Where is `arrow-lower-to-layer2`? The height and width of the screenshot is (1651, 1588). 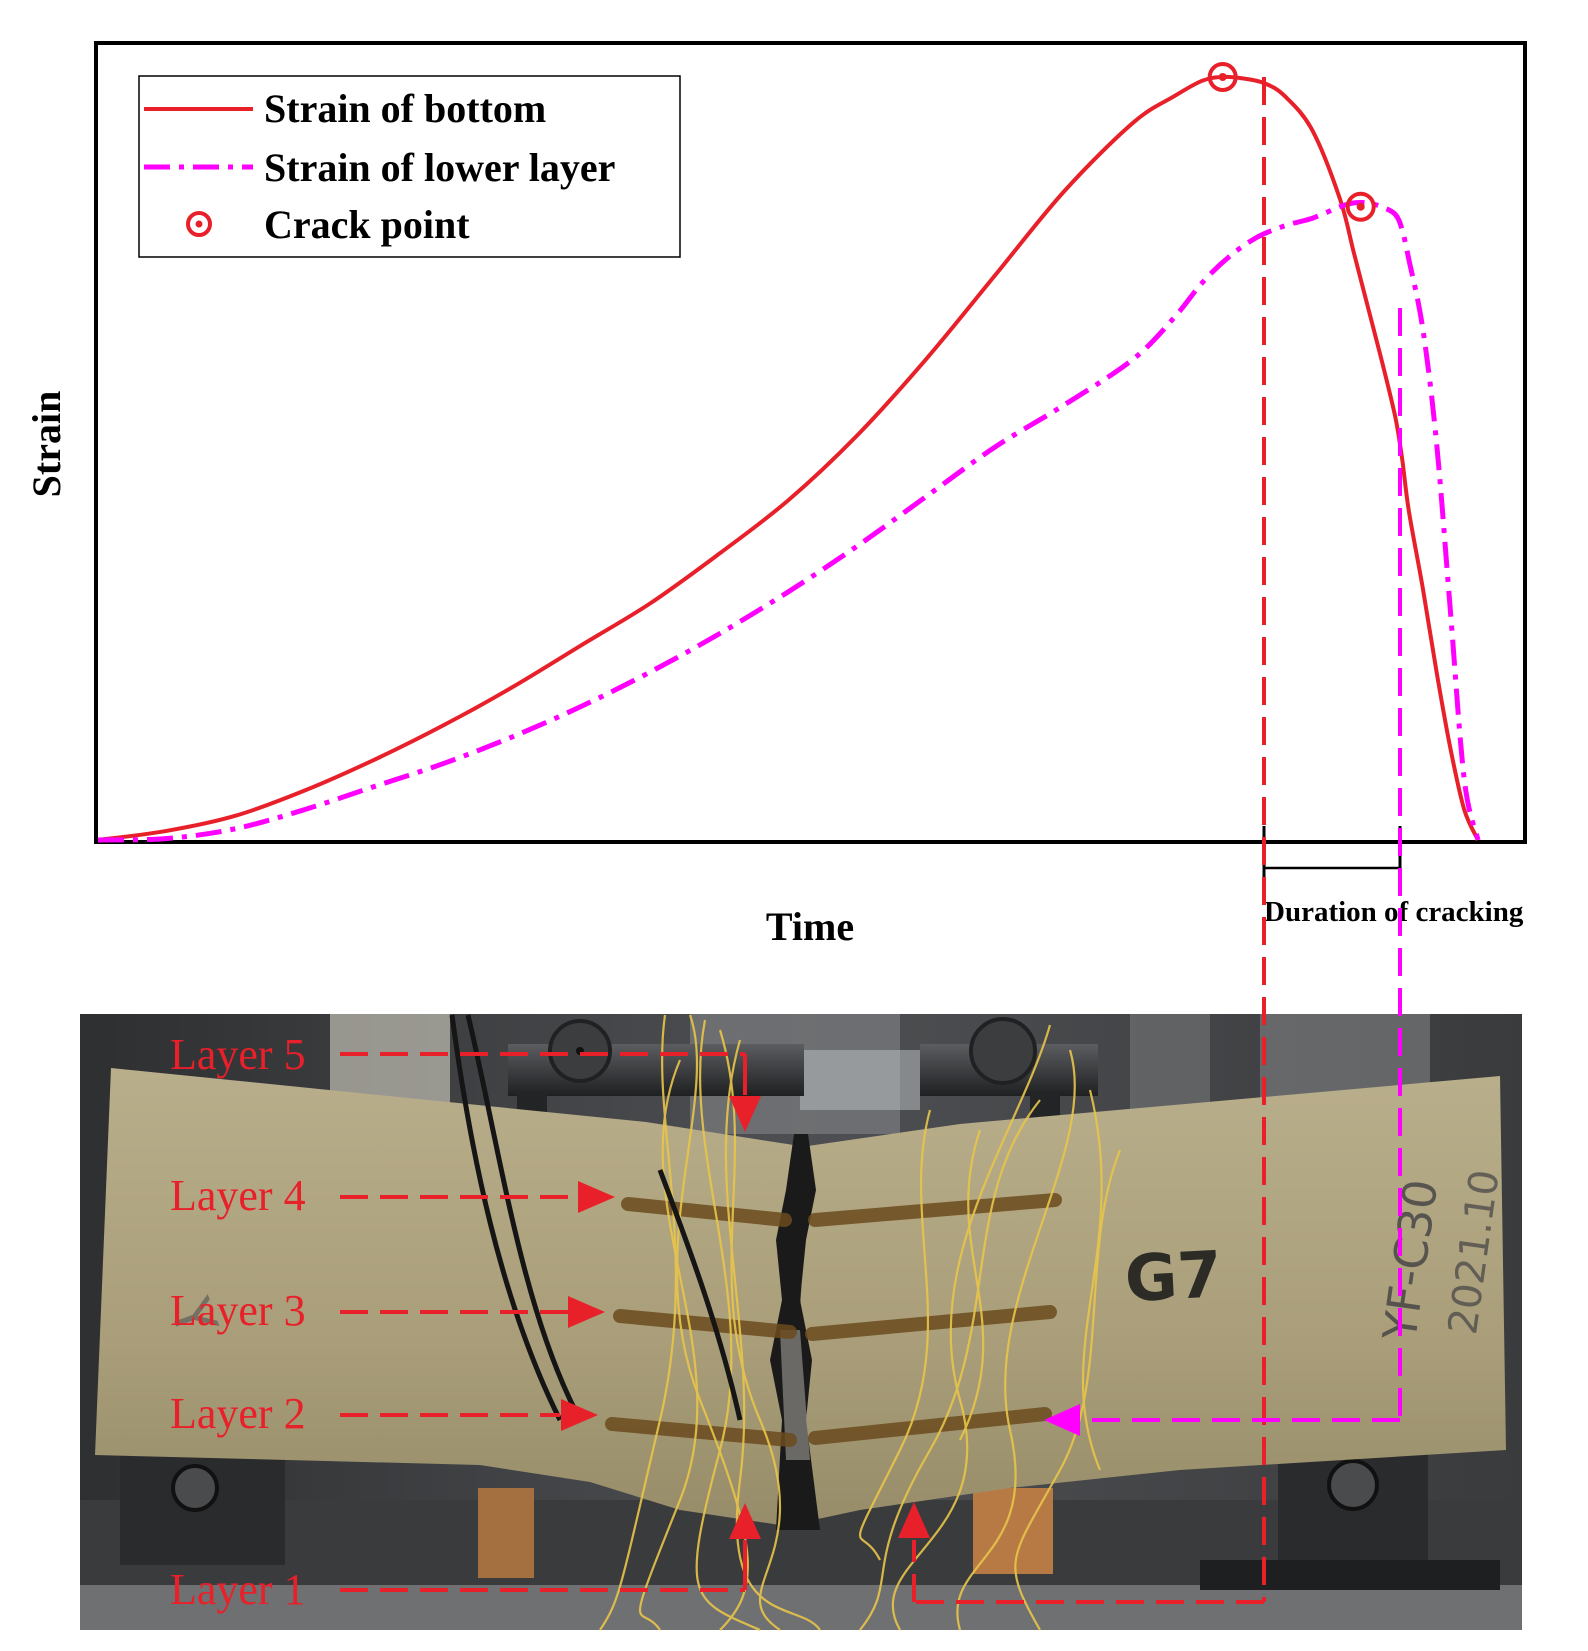
arrow-lower-to-layer2 is located at coordinates (1062, 1420).